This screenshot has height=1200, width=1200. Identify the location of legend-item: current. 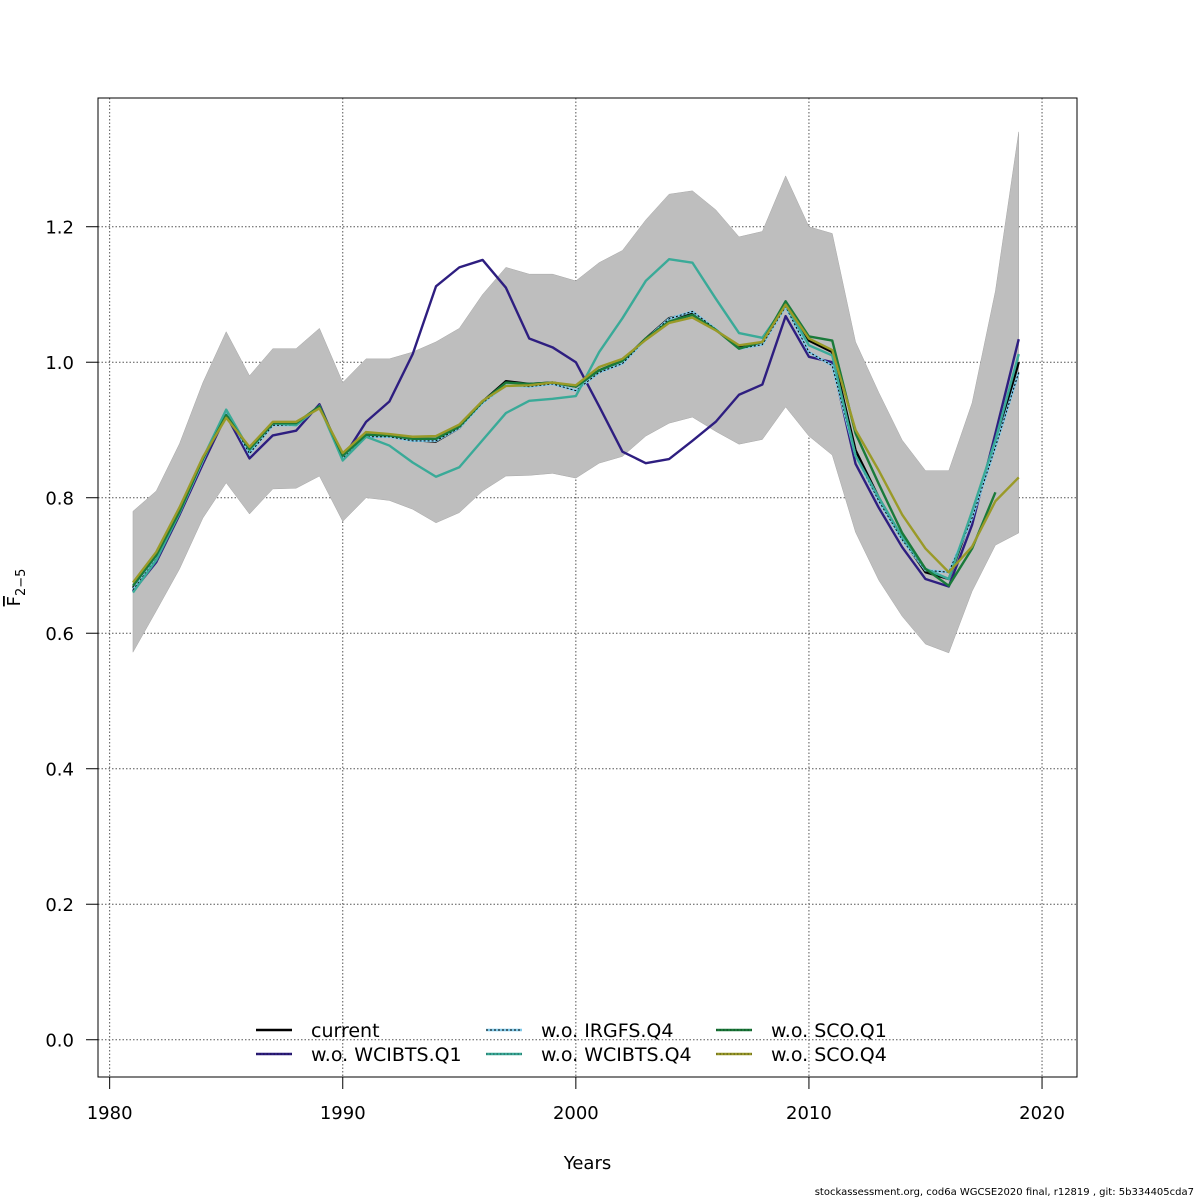
(318, 1031).